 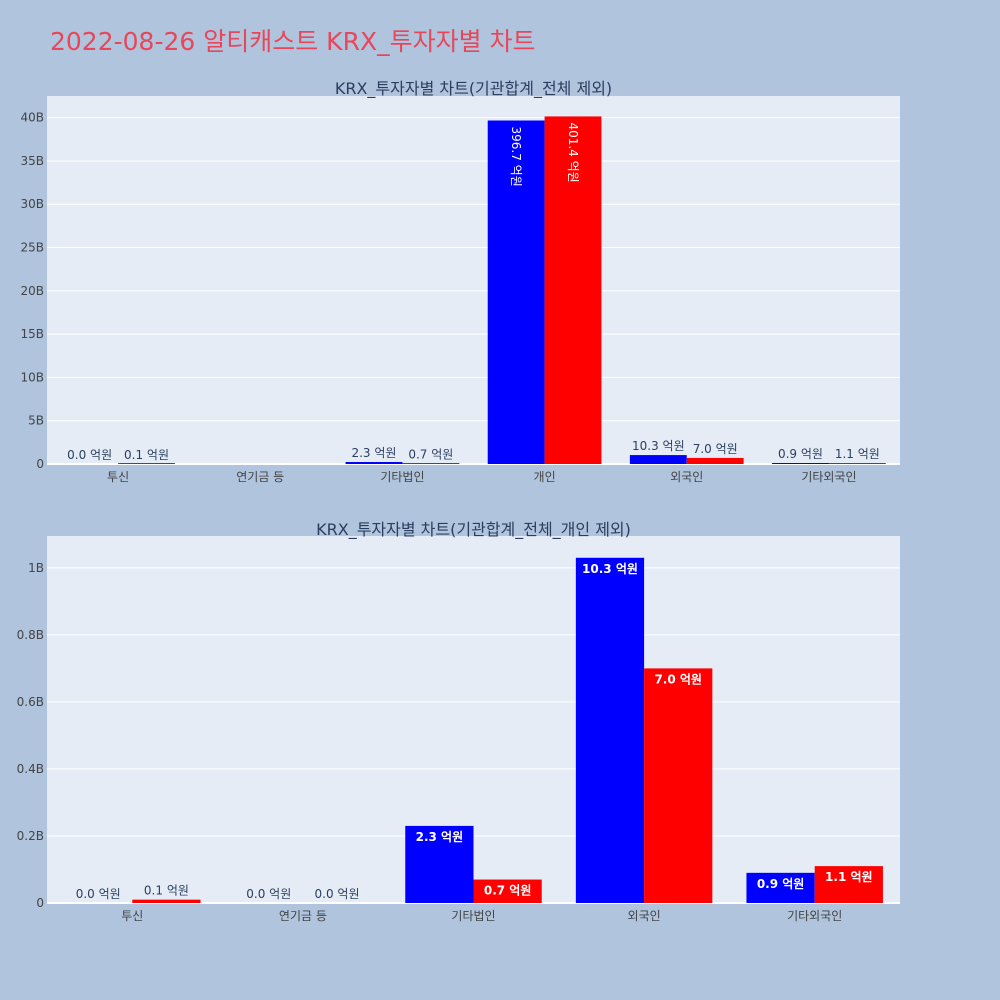 I want to click on y-tick-label: 0.8B, so click(x=30, y=635).